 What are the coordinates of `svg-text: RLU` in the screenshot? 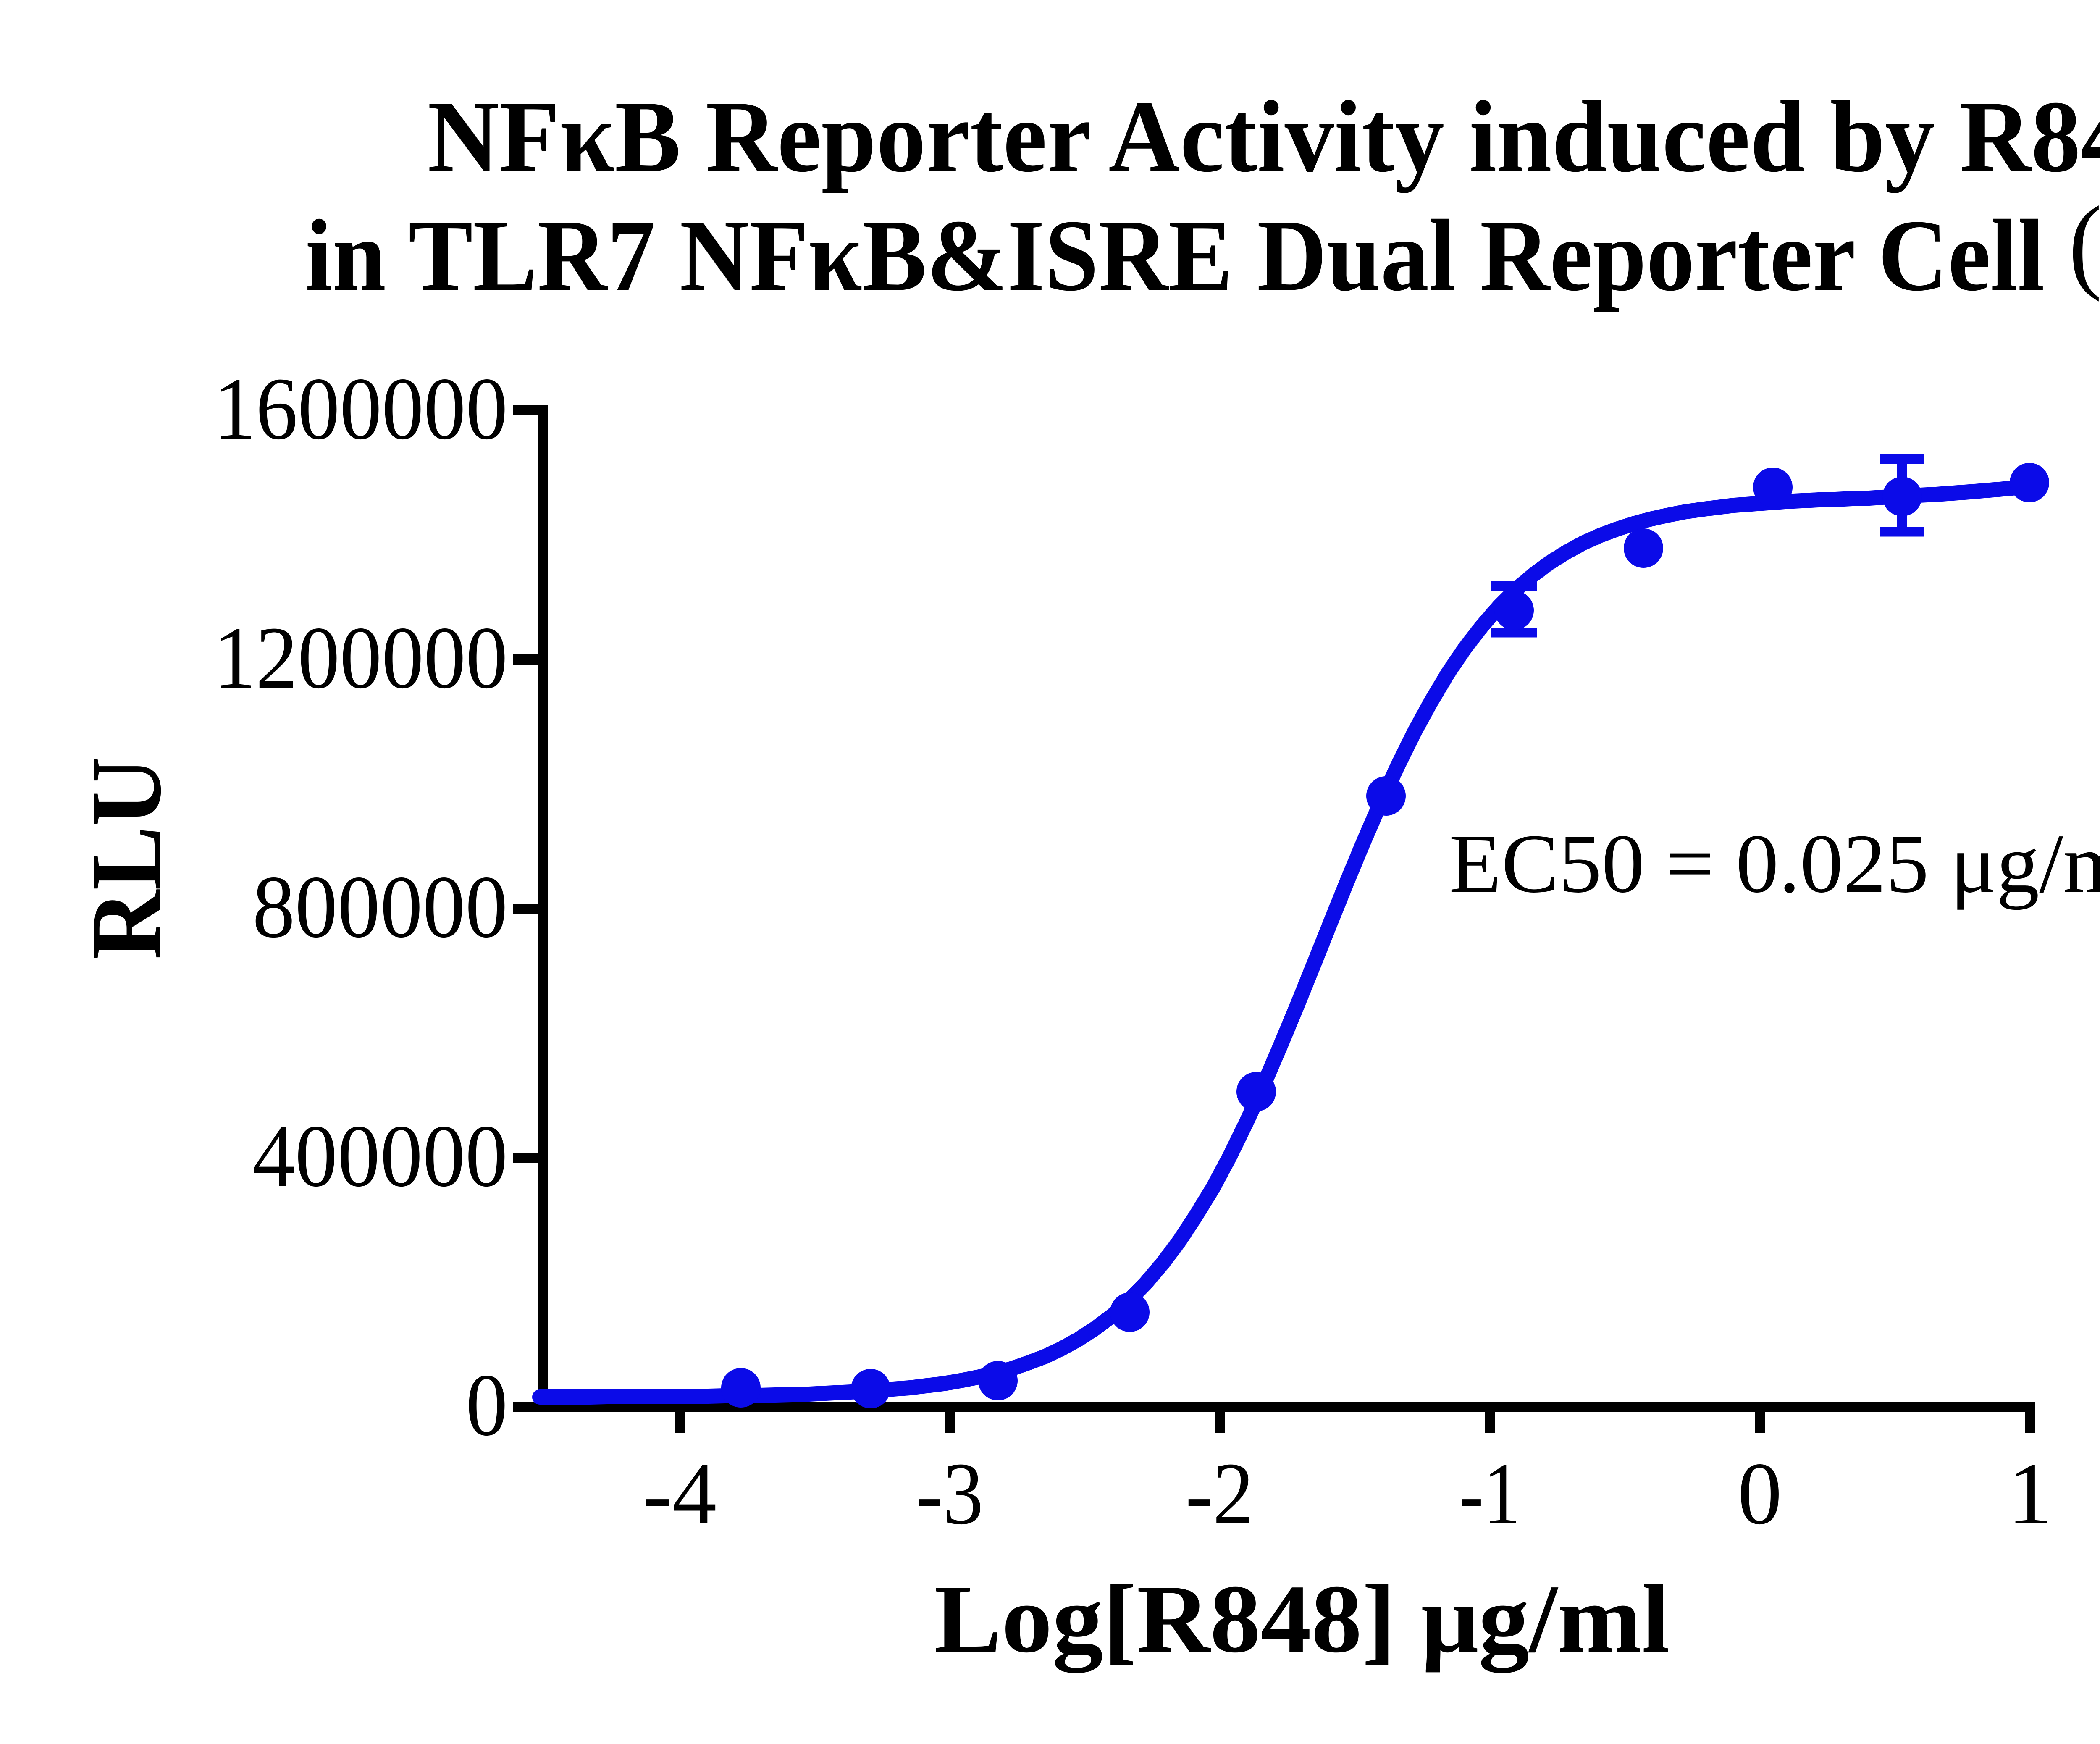 It's located at (126, 858).